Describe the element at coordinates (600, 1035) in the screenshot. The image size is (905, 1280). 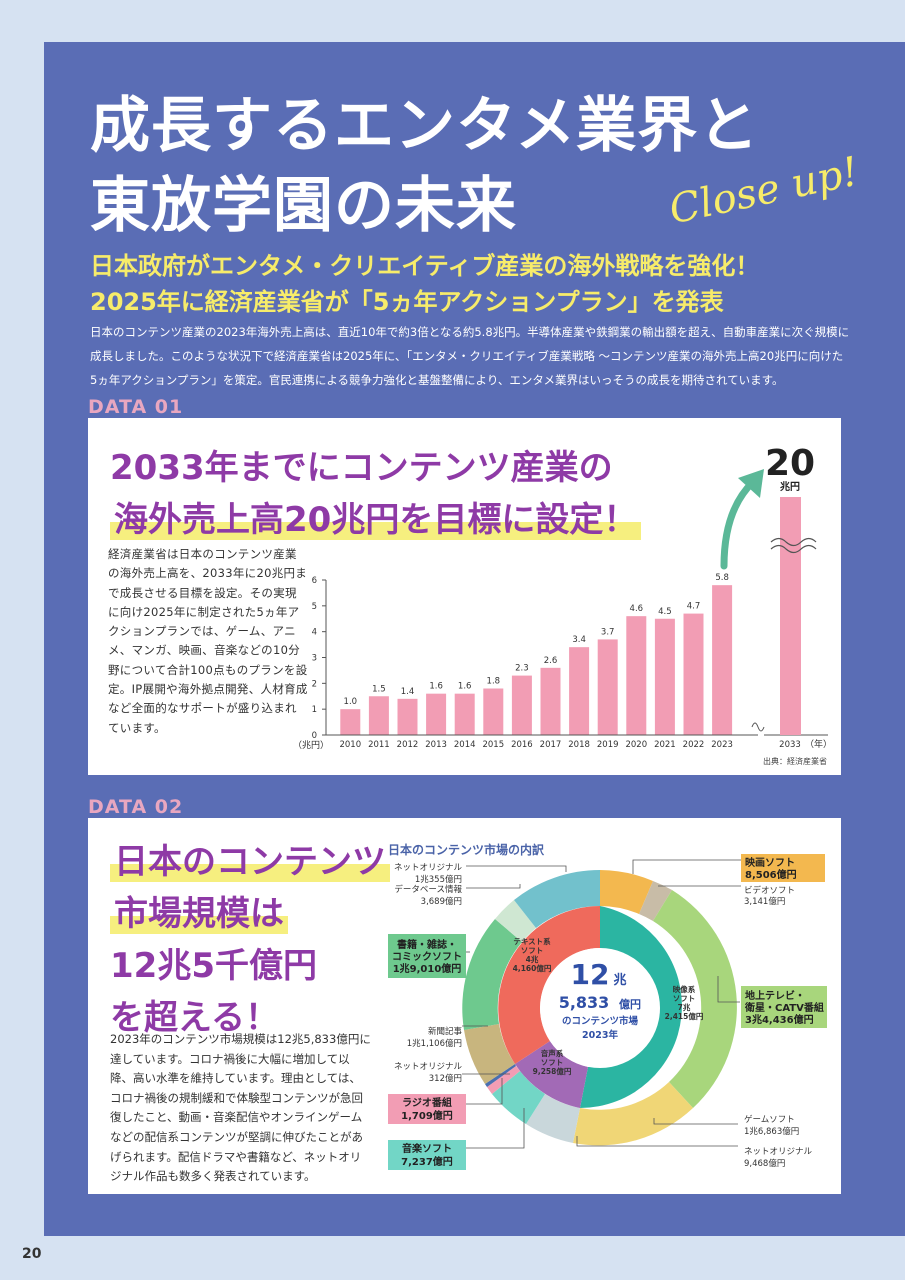
I see `center-year: 2023年` at that location.